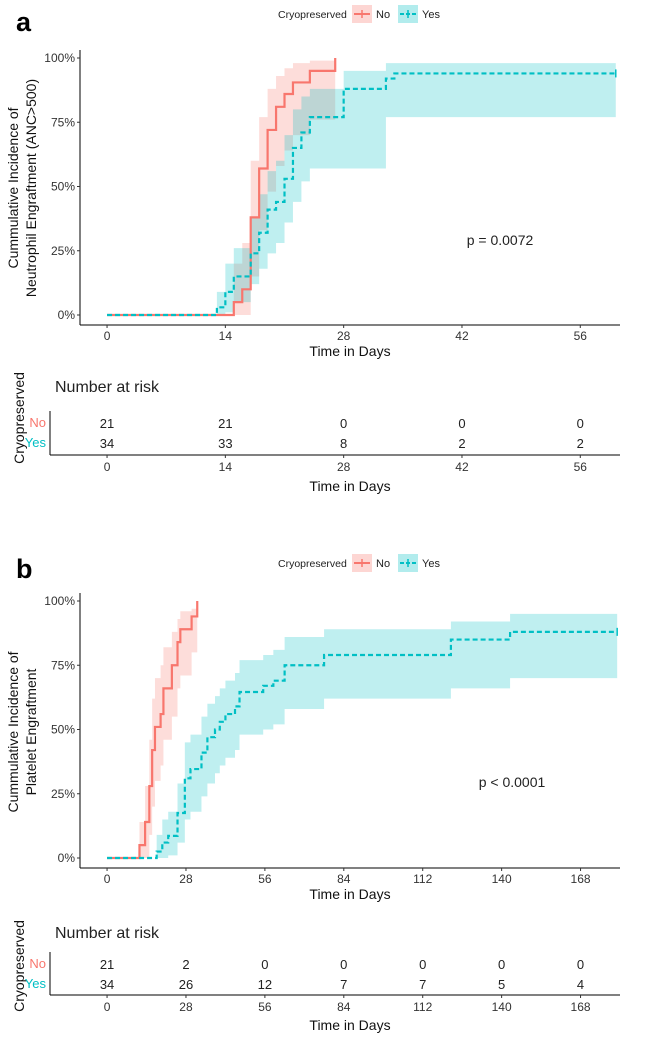  I want to click on p-value-annotation: p < 0.0001, so click(512, 782).